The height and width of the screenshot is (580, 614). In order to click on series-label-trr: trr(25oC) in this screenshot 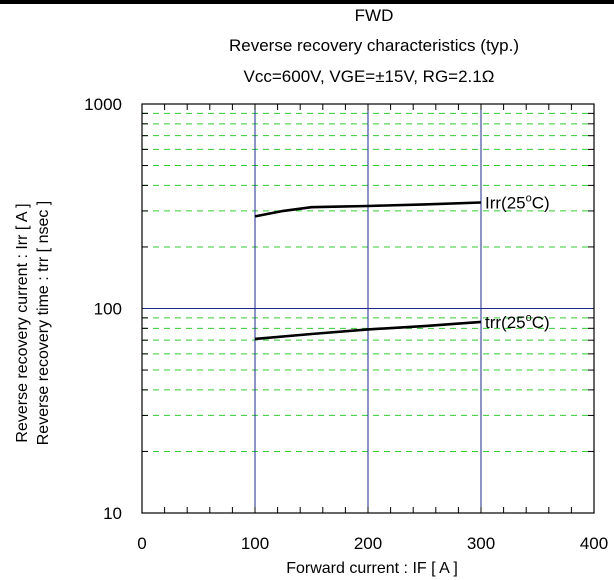, I will do `click(517, 322)`.